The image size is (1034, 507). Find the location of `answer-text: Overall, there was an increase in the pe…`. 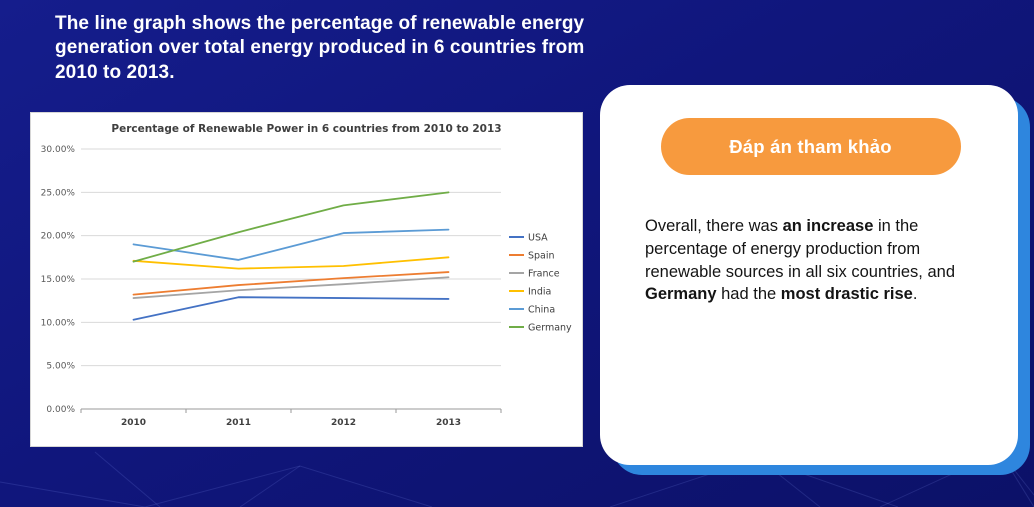

answer-text: Overall, there was an increase in the pe… is located at coordinates (810, 260).